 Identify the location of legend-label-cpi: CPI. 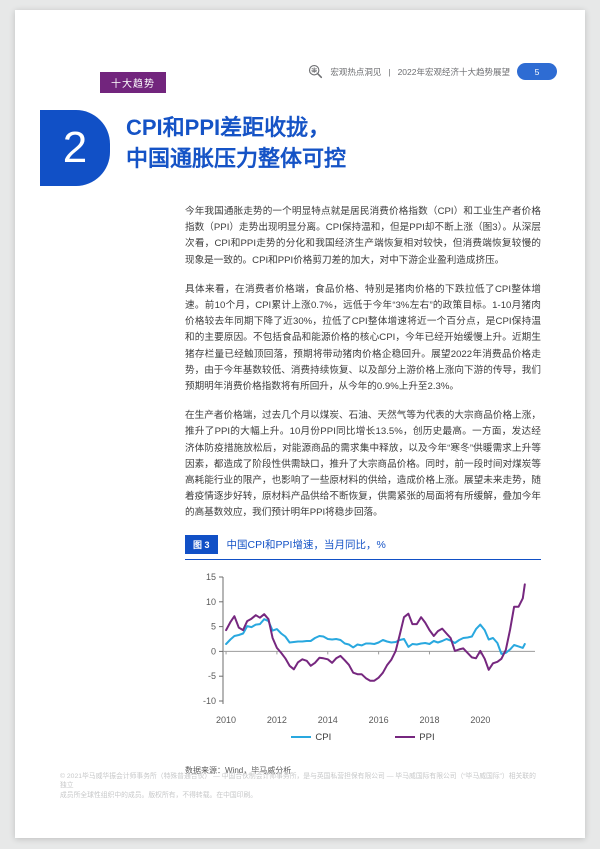
(323, 737).